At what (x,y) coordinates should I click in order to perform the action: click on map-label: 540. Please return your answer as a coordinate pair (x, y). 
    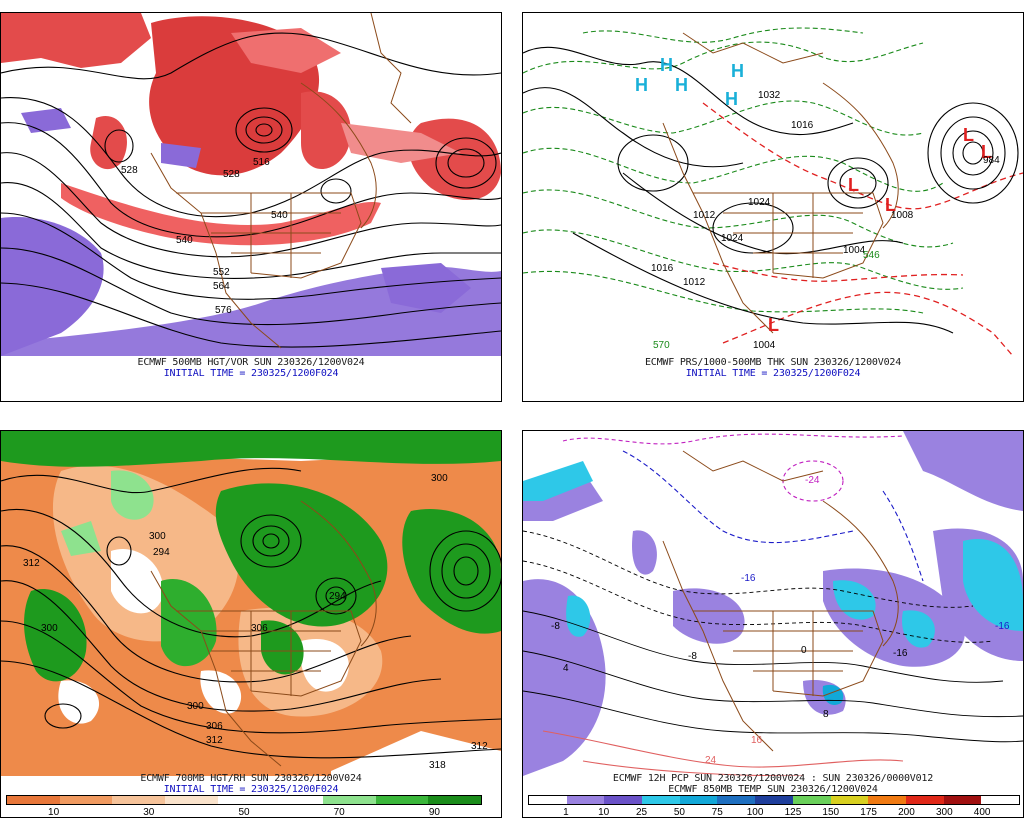
    Looking at the image, I should click on (184, 240).